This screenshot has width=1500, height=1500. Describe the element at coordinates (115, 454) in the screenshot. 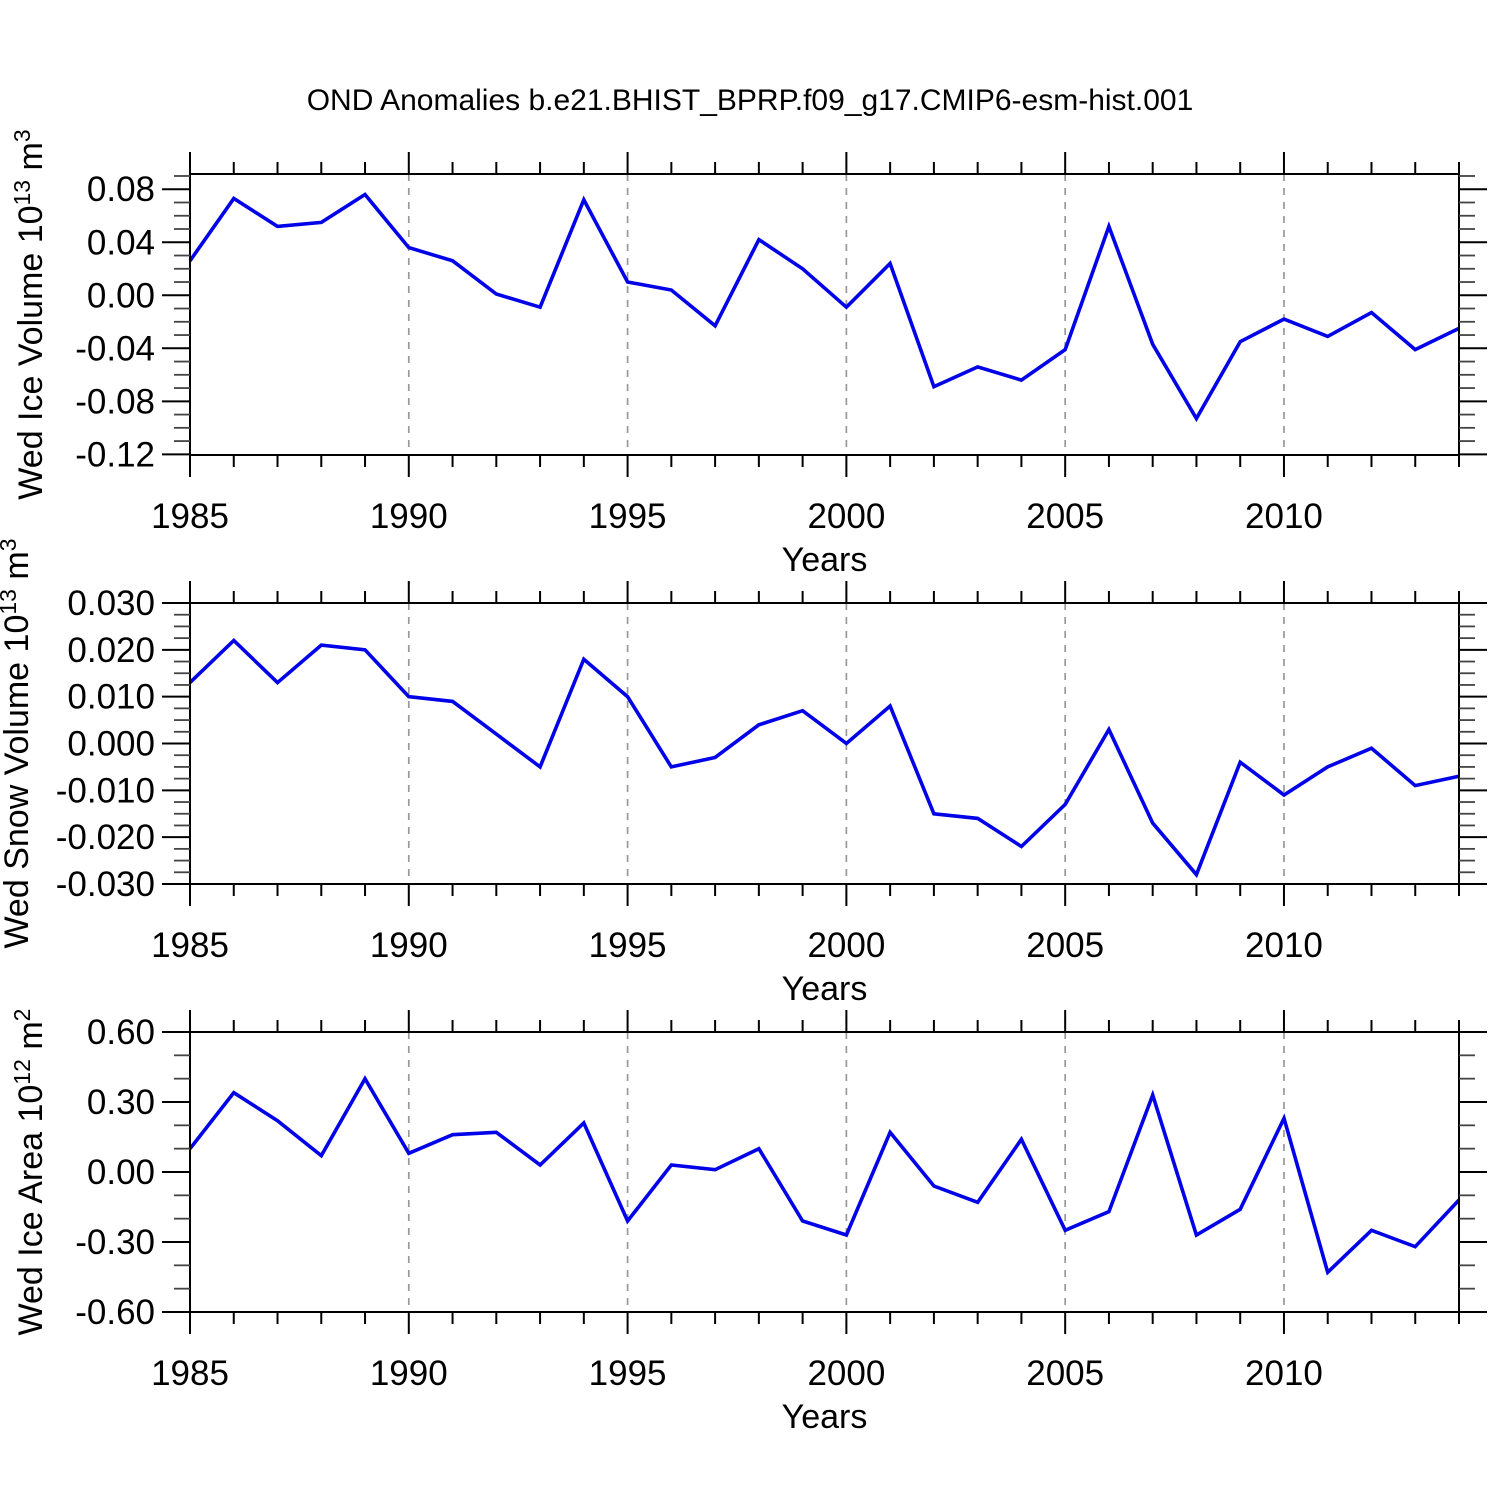

I see `y-tick-label: -0.12` at that location.